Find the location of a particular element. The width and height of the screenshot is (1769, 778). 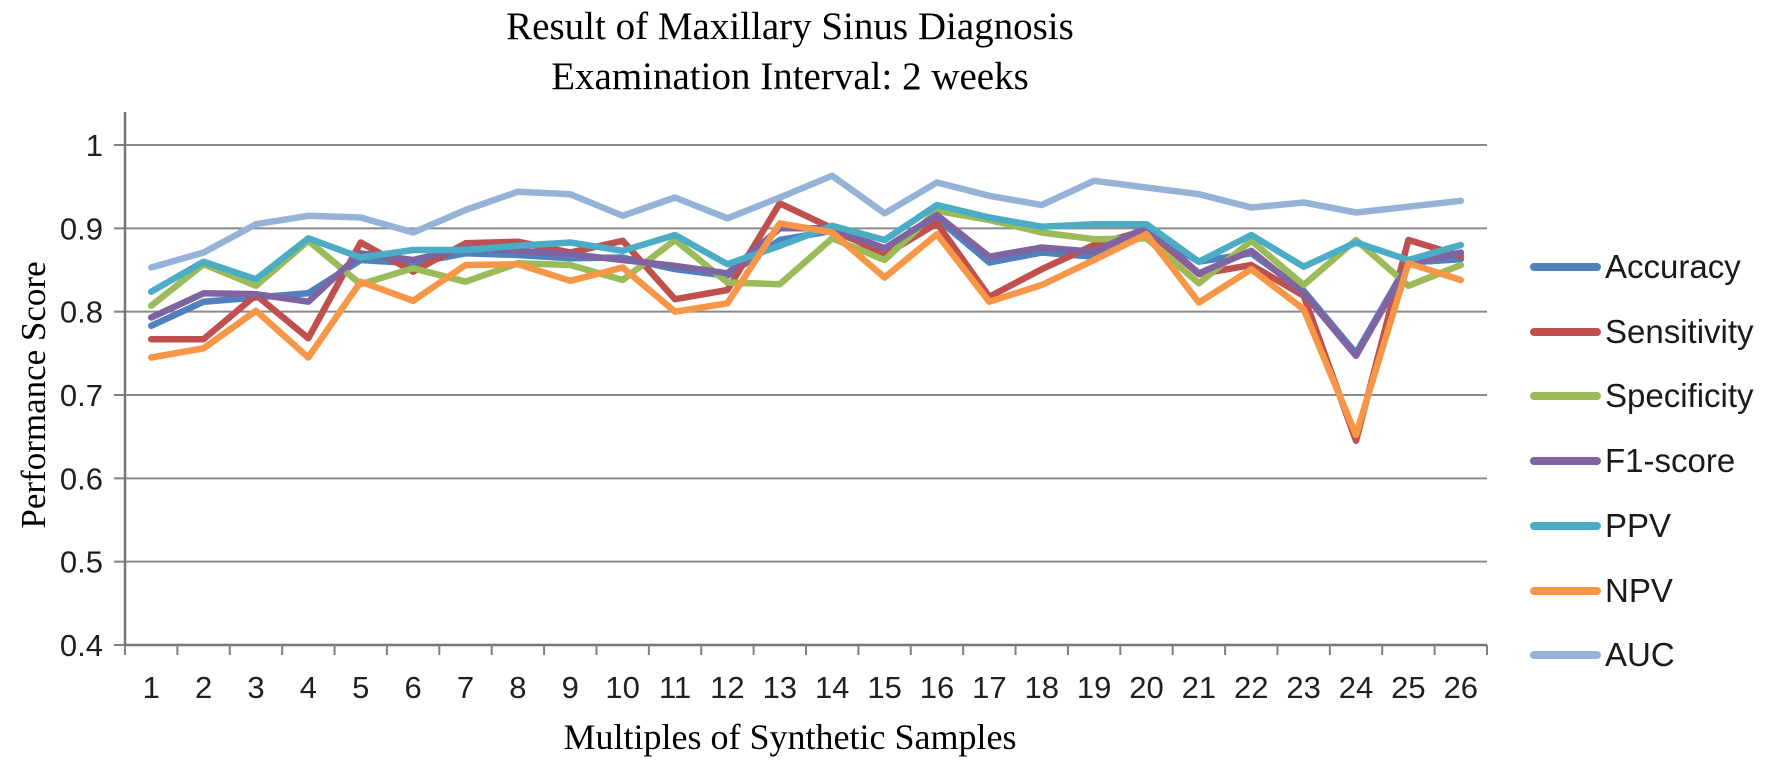

legend-label: Sensitivity is located at coordinates (1679, 331).